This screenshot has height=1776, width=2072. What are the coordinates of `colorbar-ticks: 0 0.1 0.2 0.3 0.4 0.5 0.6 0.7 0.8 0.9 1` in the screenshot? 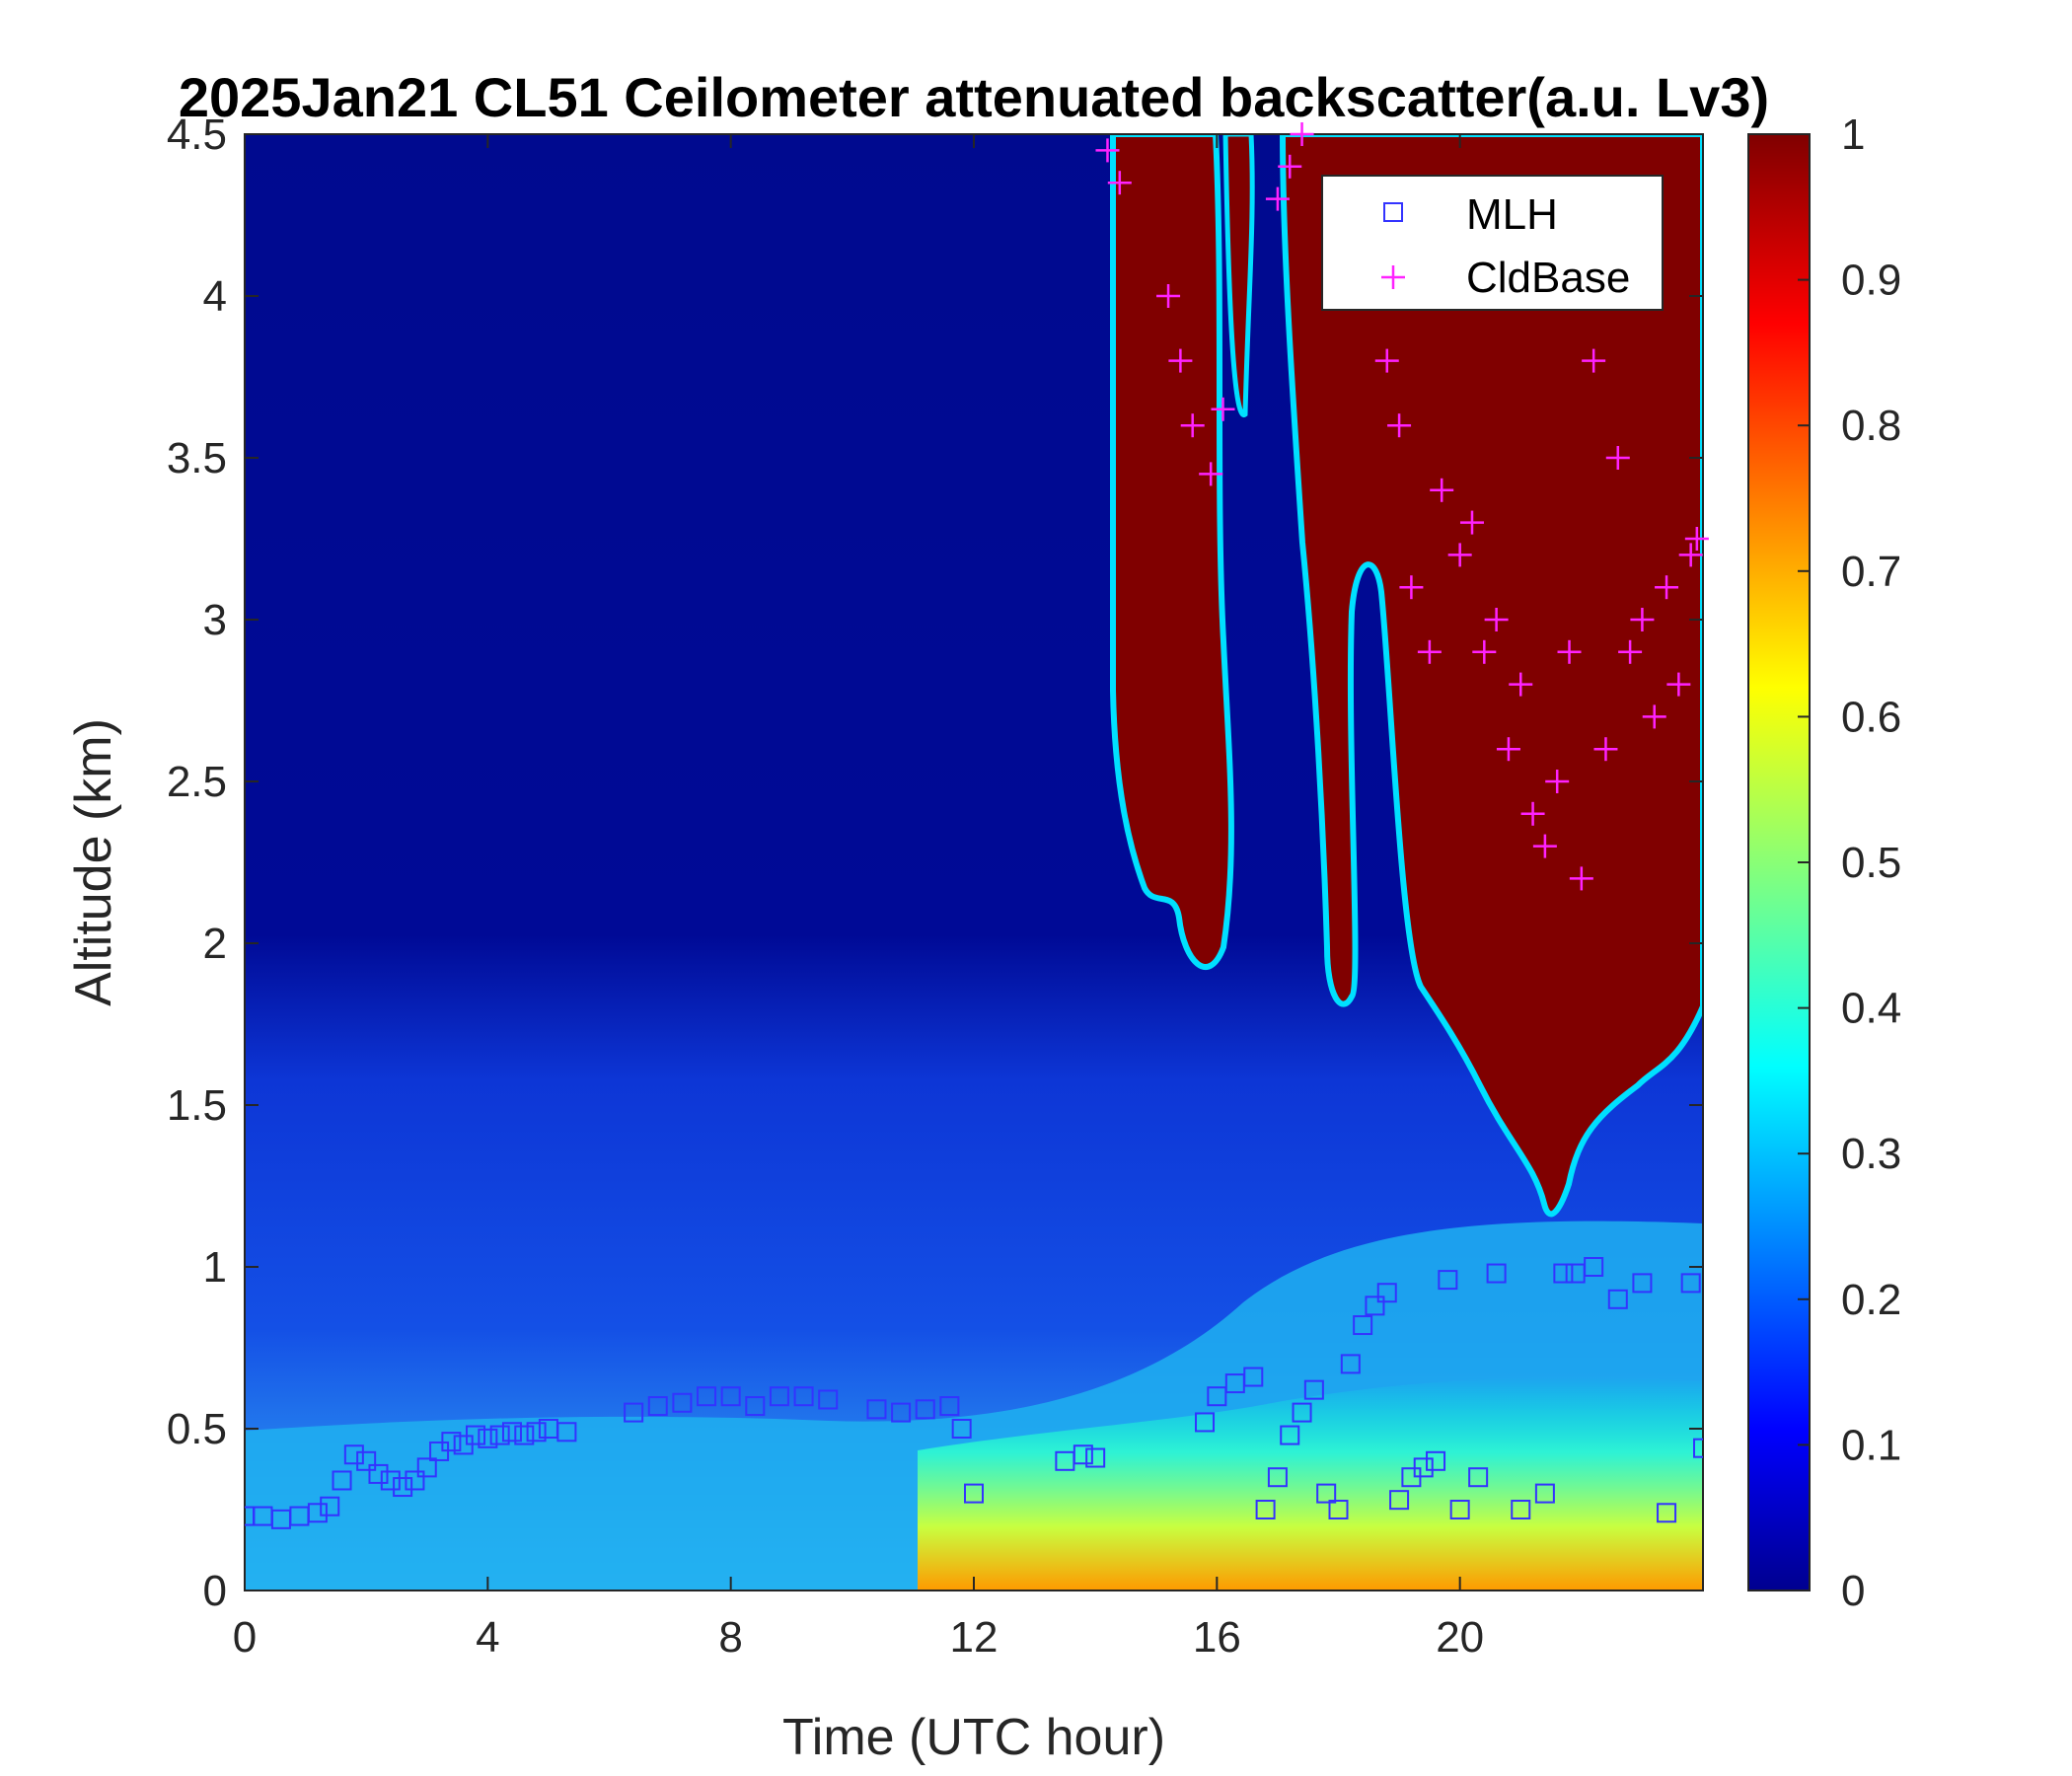 It's located at (1850, 863).